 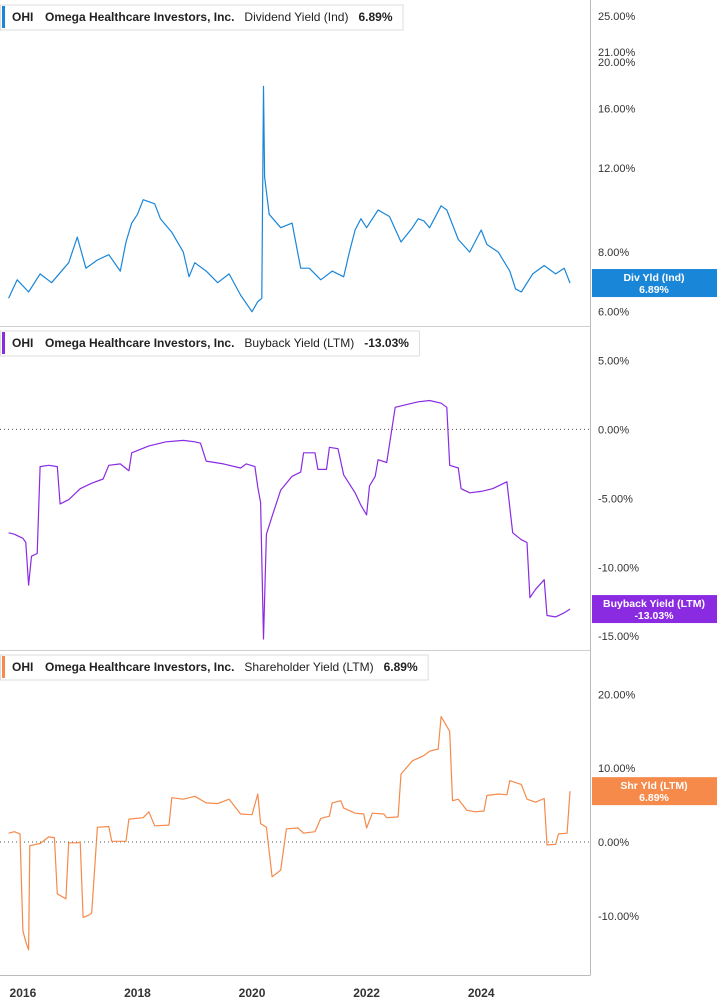 What do you see at coordinates (653, 278) in the screenshot?
I see `value-badge-label: Div Yld (Ind)` at bounding box center [653, 278].